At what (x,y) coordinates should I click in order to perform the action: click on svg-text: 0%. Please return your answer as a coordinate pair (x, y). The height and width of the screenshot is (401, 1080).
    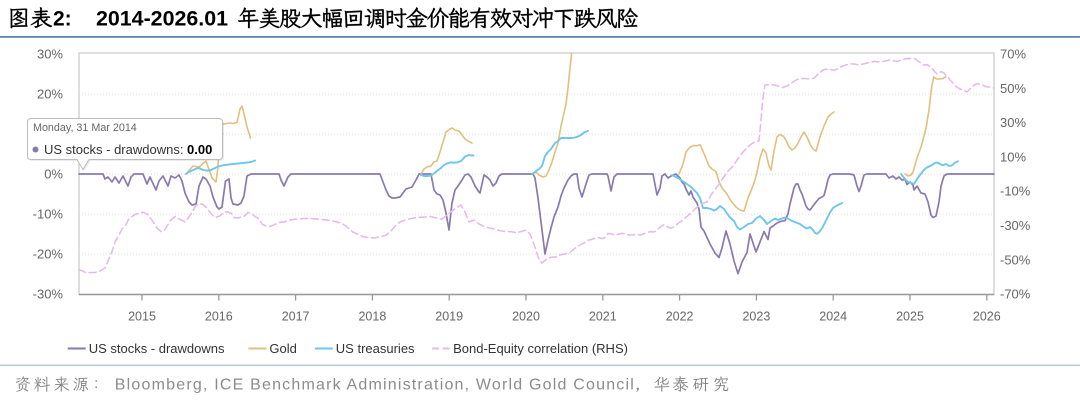
    Looking at the image, I should click on (53, 174).